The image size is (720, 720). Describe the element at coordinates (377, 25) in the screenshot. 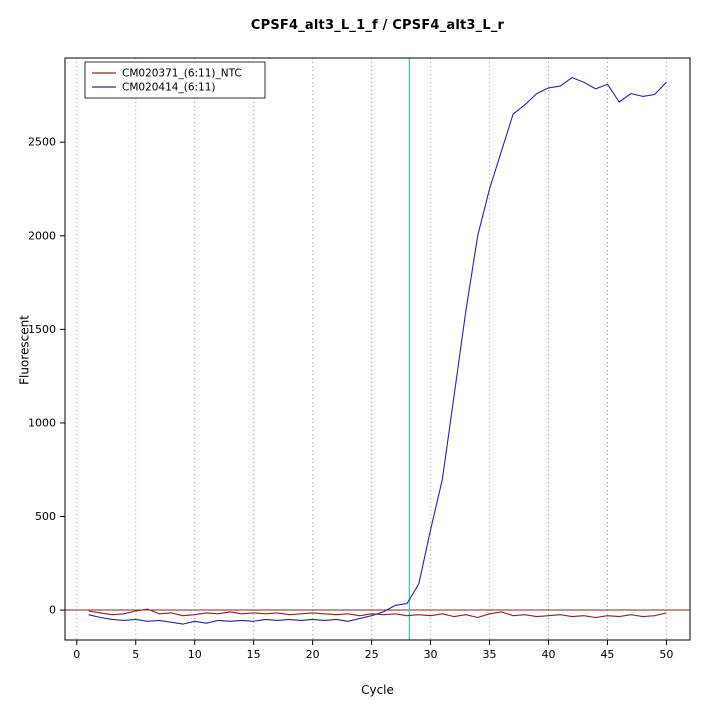

I see `chart-title: CPSF4_alt3_L_1_f / CPSF4_alt3_L_r` at that location.